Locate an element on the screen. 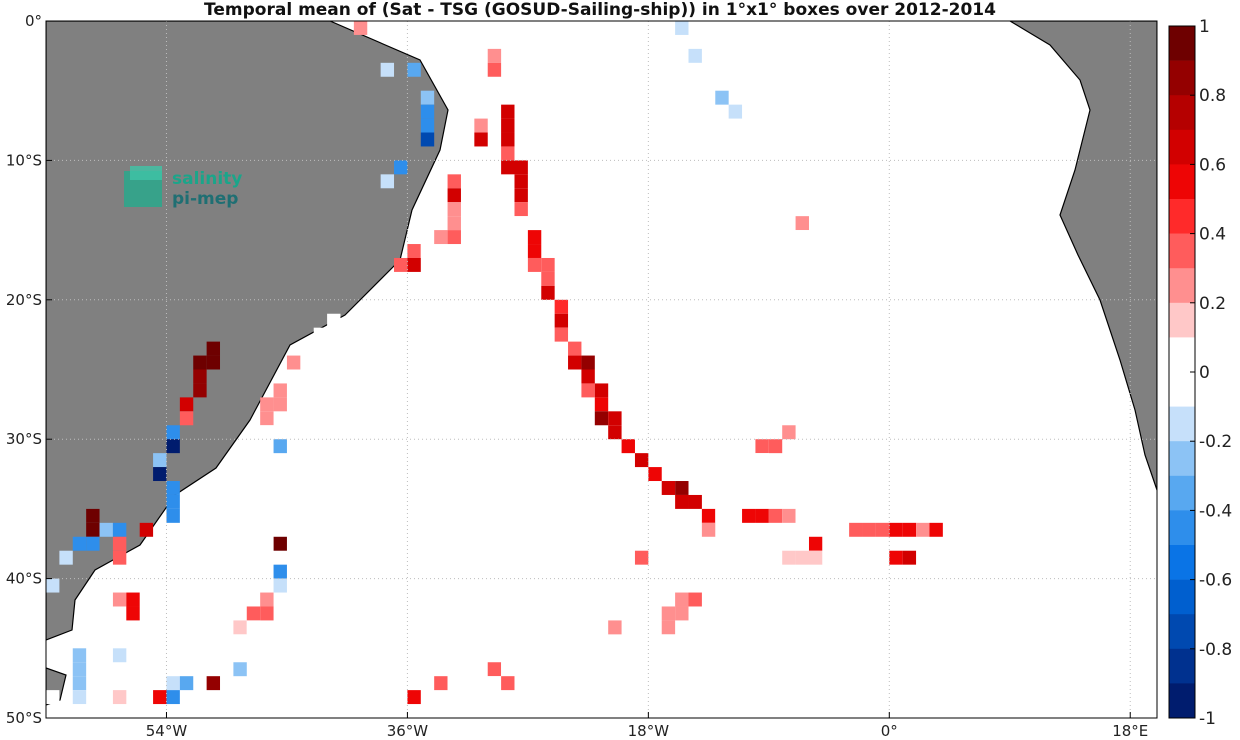  logo-line-2: pi-mep is located at coordinates (205, 199).